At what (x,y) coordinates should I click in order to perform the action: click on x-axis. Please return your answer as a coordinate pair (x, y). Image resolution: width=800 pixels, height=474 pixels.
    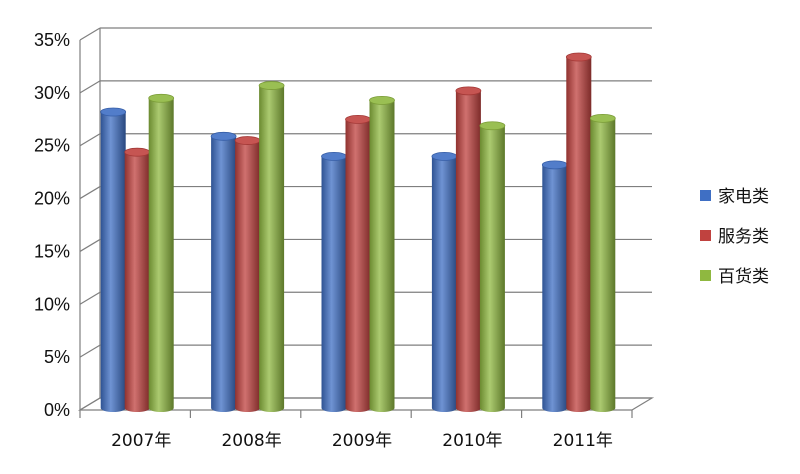
    Looking at the image, I should click on (356, 414).